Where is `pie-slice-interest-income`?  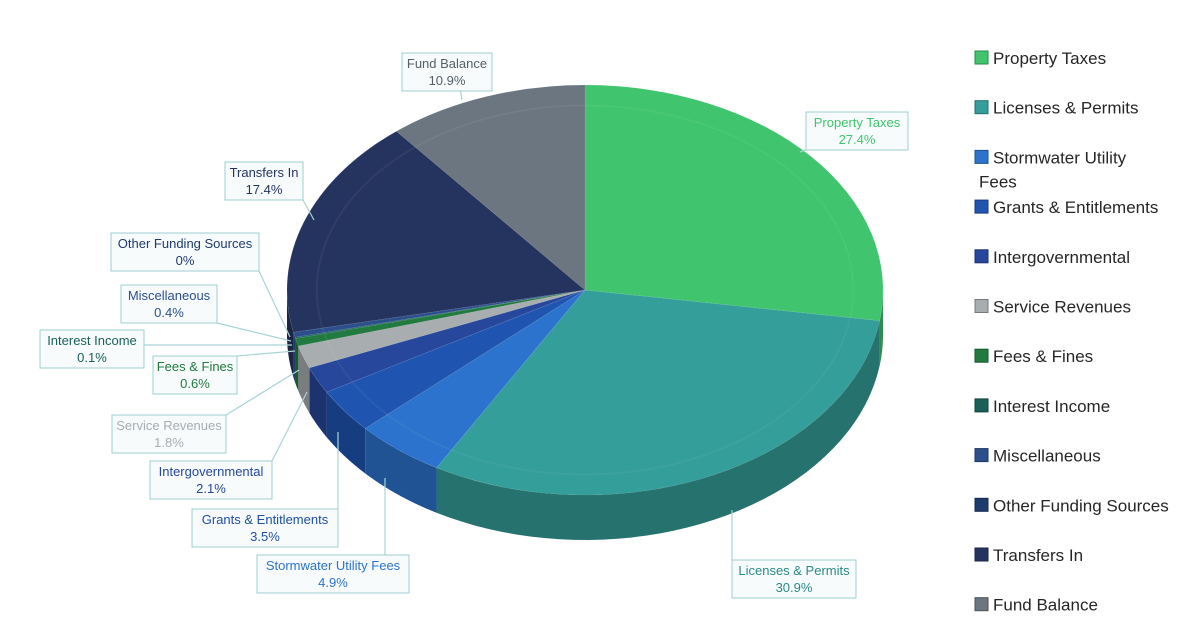 pie-slice-interest-income is located at coordinates (440, 314).